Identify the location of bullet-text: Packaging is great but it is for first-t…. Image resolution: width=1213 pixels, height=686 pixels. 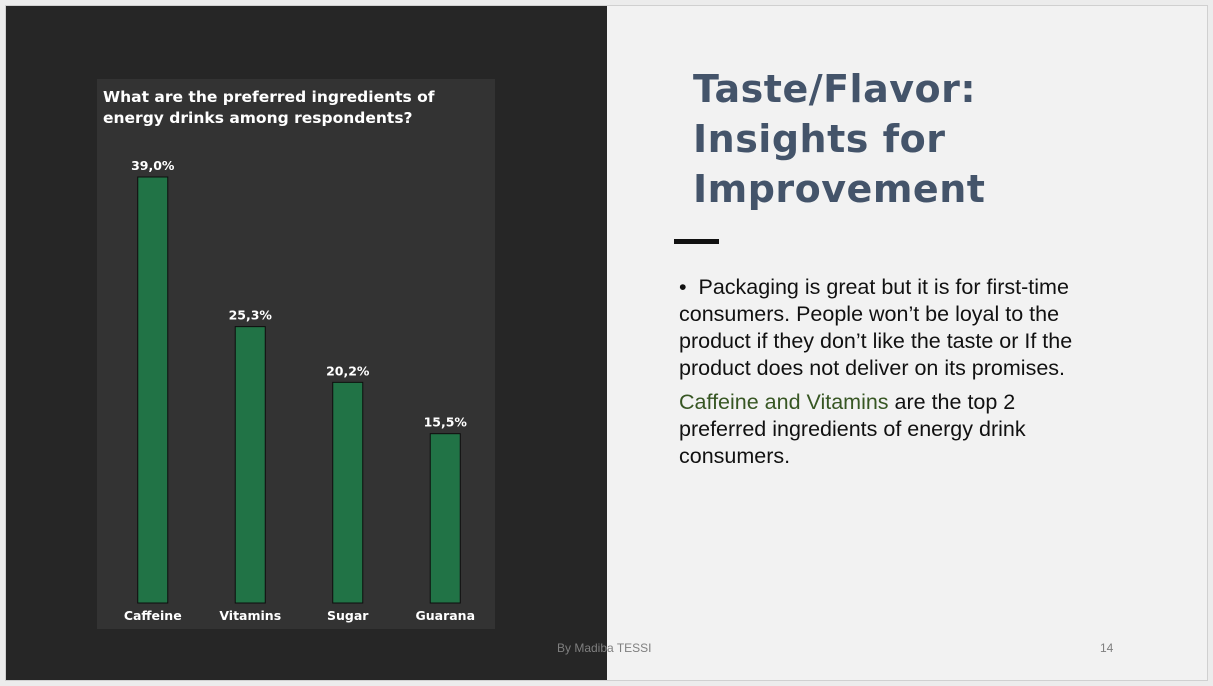
(876, 327).